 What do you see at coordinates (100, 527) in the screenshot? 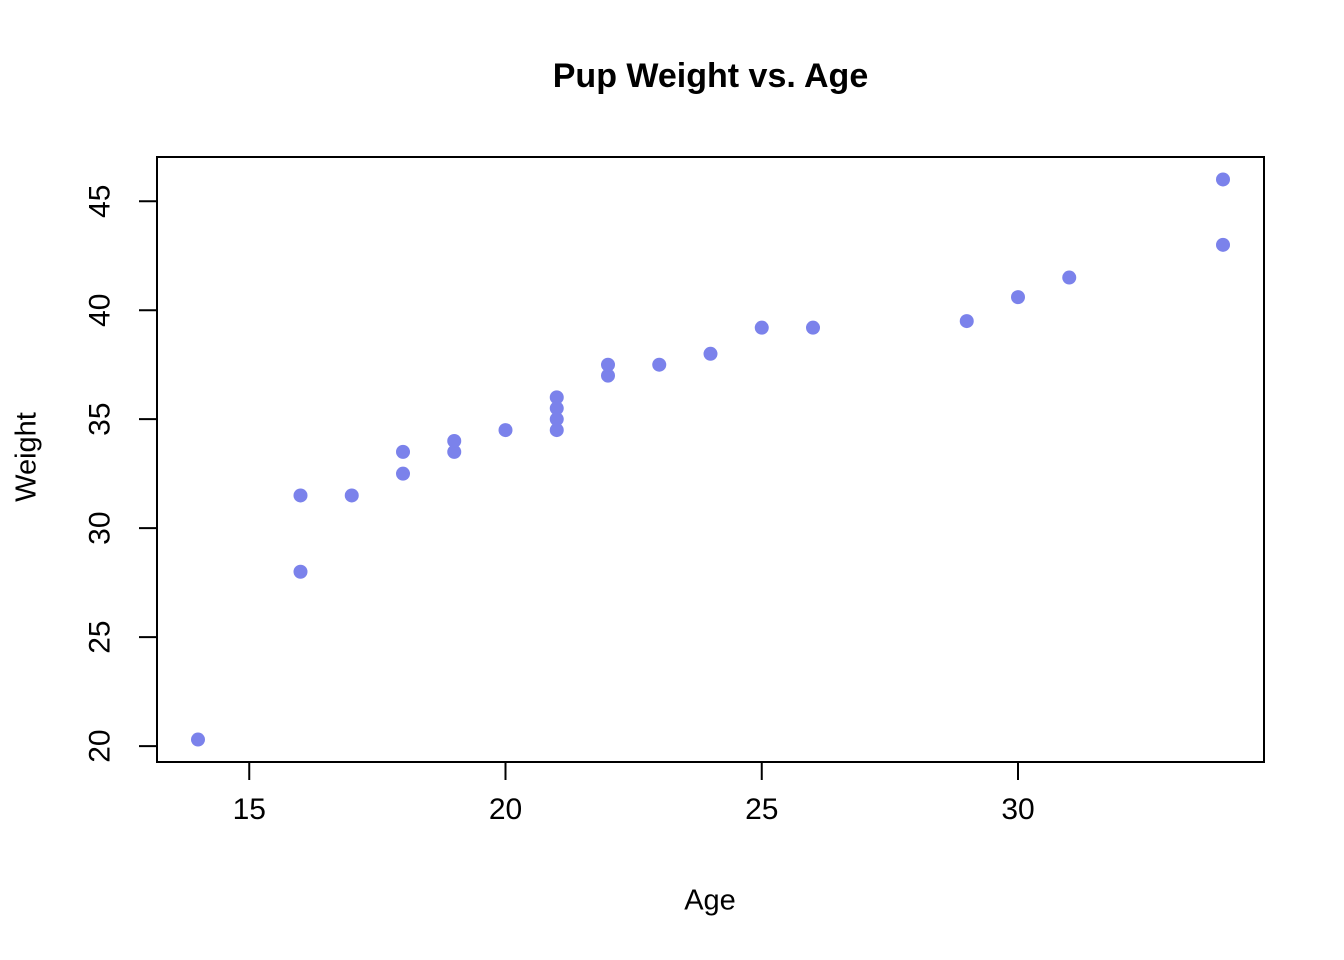
I see `y-tick-label: 30` at bounding box center [100, 527].